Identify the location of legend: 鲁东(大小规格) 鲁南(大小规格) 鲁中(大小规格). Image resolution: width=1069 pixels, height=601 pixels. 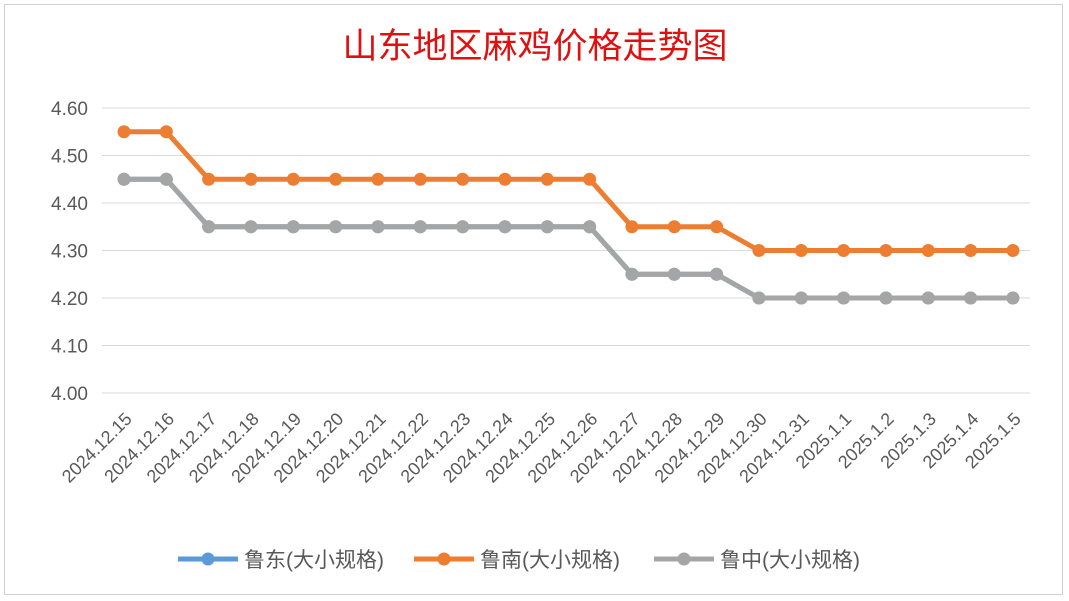
(519, 560).